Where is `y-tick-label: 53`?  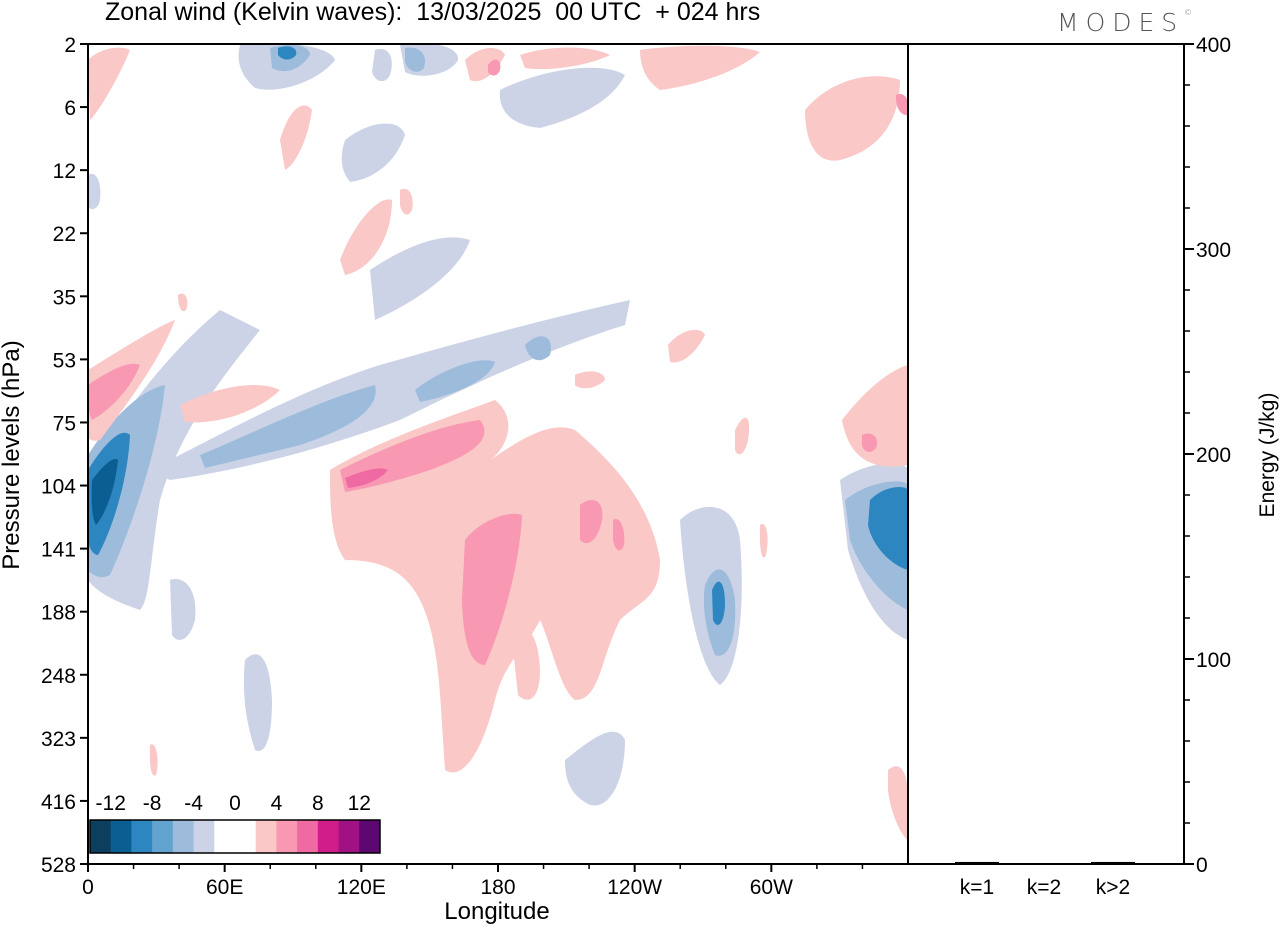 y-tick-label: 53 is located at coordinates (64, 360).